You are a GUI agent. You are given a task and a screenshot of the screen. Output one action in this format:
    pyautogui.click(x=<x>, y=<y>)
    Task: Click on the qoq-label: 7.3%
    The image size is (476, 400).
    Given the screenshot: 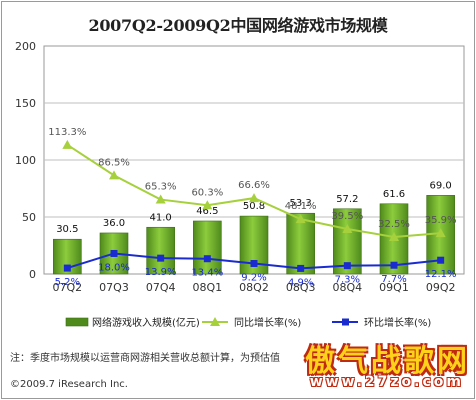 What is the action you would take?
    pyautogui.click(x=347, y=280)
    